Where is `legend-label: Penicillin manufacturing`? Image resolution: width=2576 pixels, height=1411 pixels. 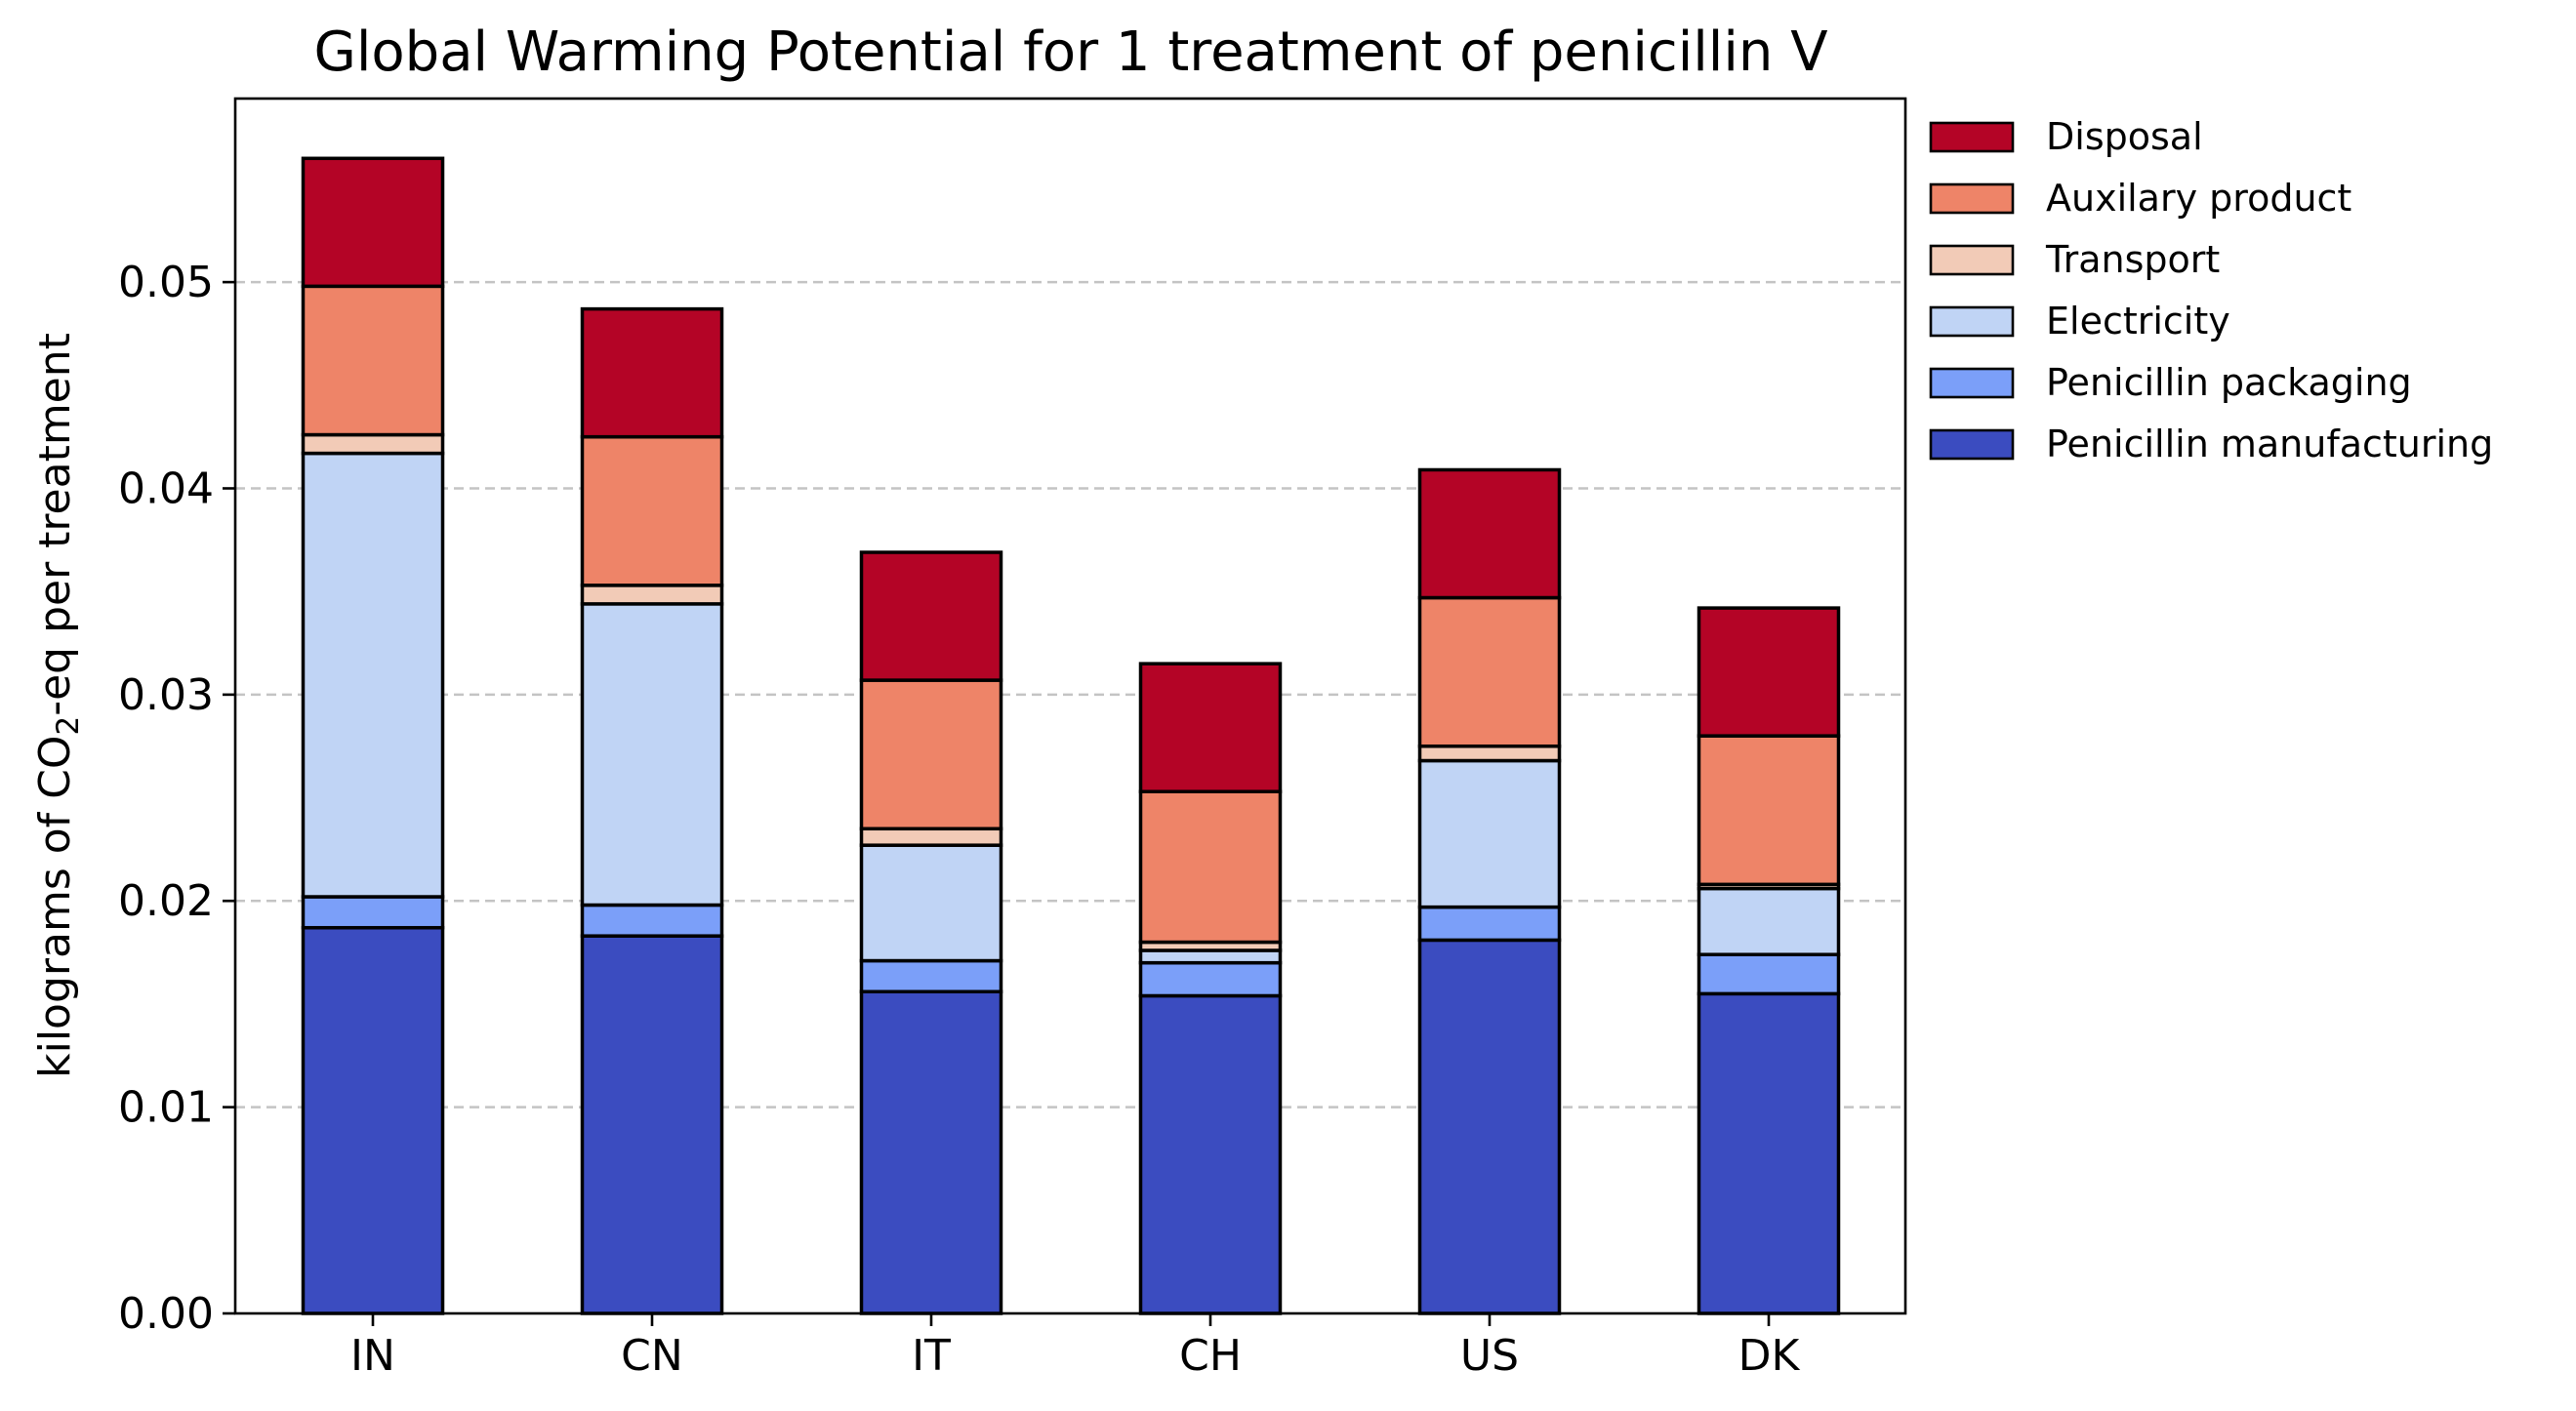 legend-label: Penicillin manufacturing is located at coordinates (2269, 444).